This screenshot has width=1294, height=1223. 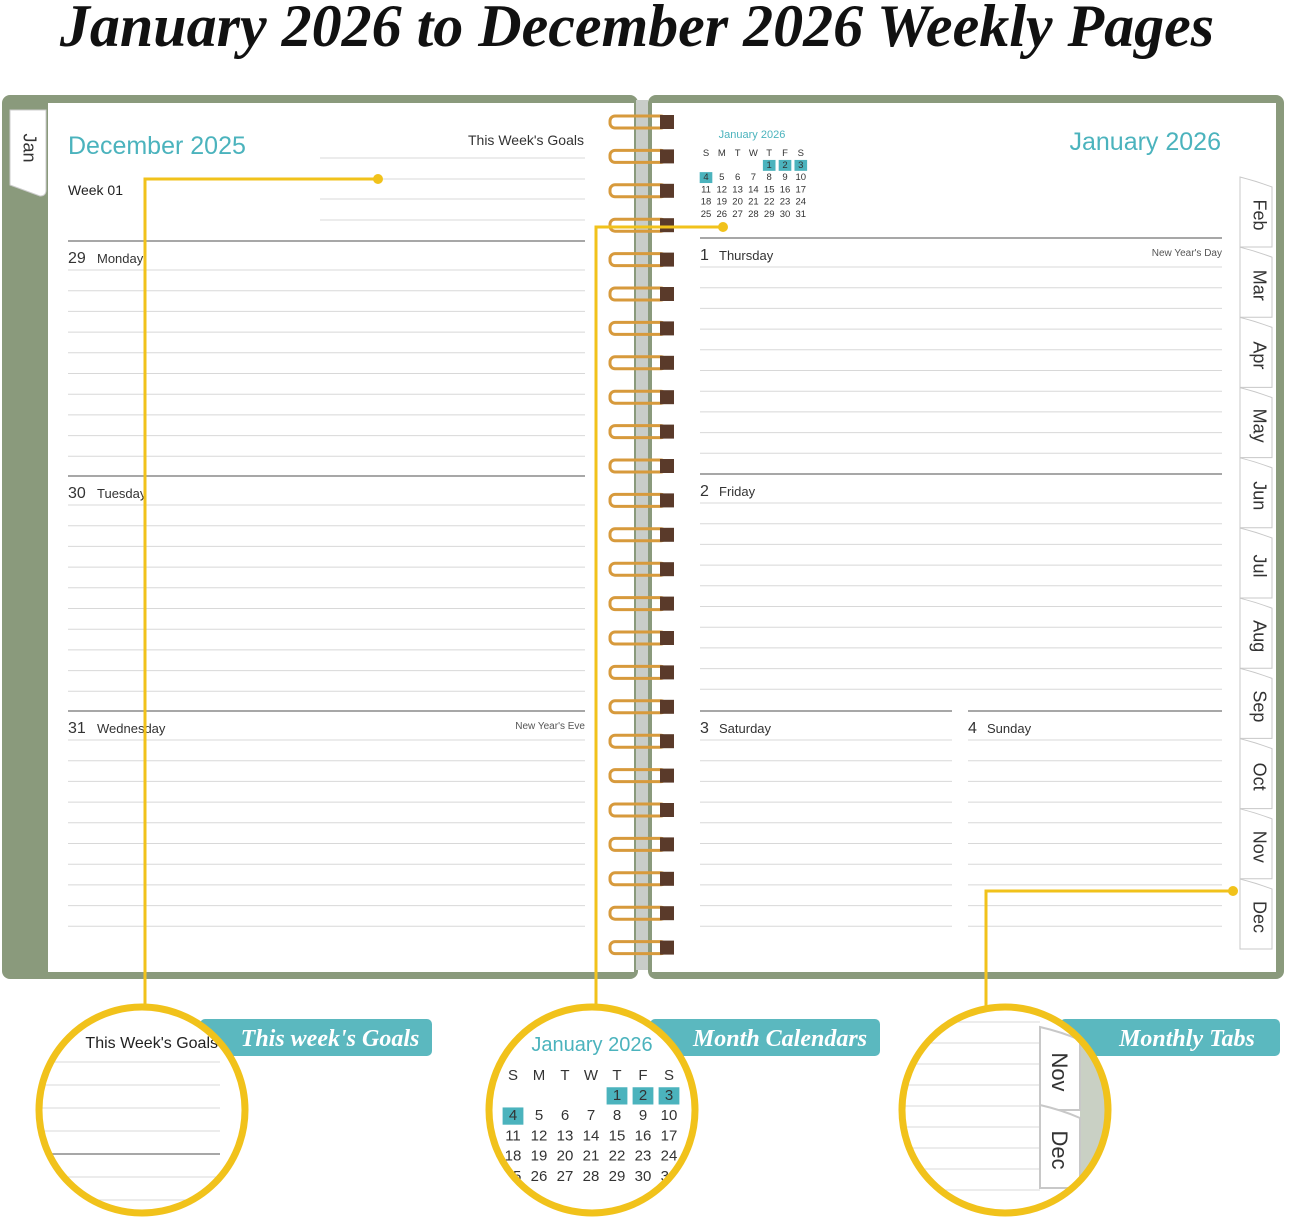 What do you see at coordinates (972, 728) in the screenshot?
I see `day-number: 4` at bounding box center [972, 728].